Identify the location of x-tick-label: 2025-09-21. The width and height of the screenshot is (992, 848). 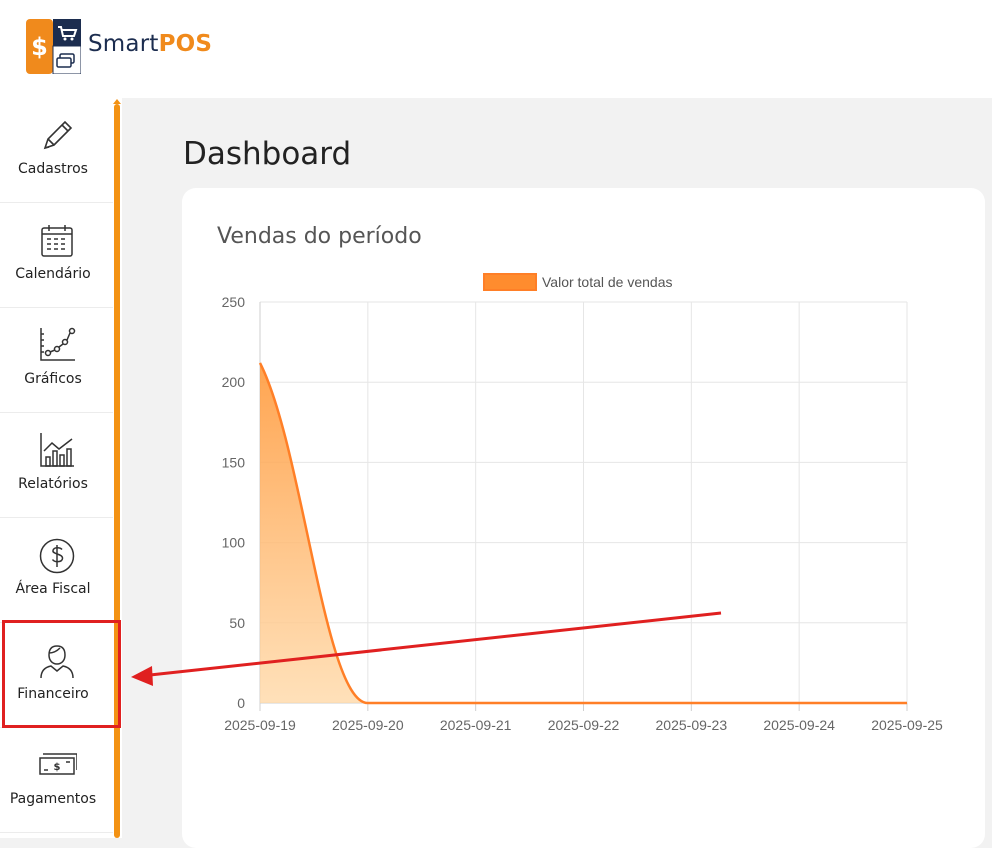
(476, 725).